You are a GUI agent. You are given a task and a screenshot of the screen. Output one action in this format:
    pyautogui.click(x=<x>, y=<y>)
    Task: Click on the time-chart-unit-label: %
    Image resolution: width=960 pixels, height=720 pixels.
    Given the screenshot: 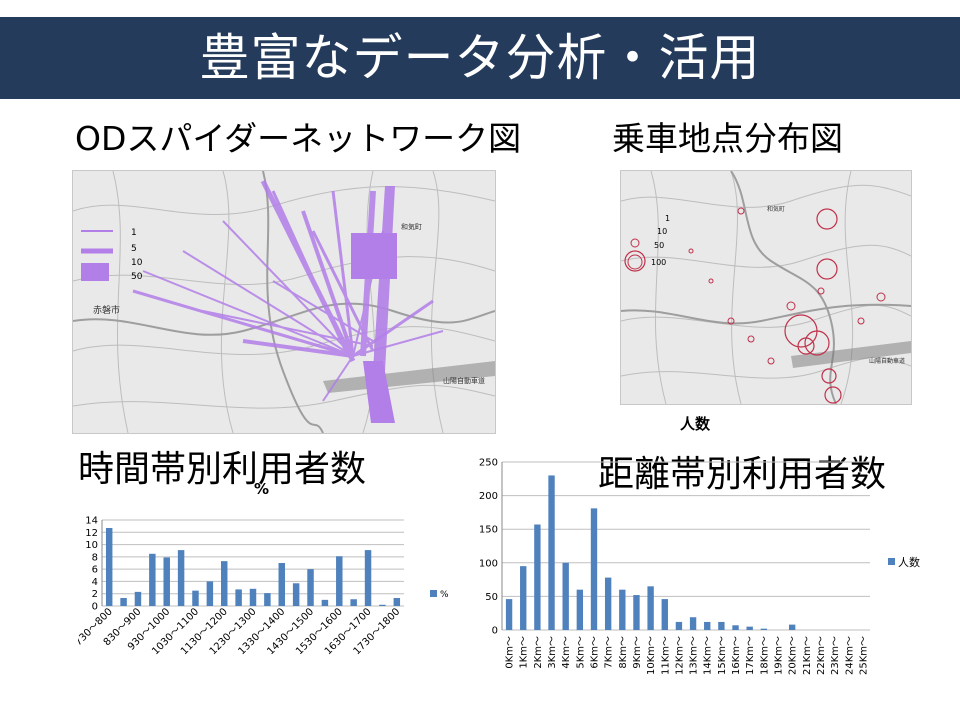 What is the action you would take?
    pyautogui.click(x=262, y=489)
    